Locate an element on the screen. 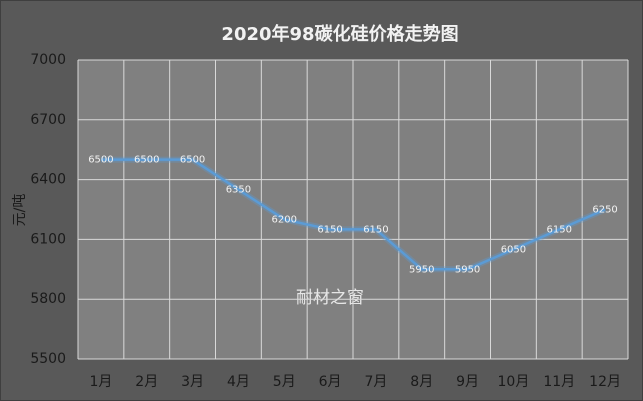  chart-title: 2020年98碳化硅价格走势图 is located at coordinates (339, 34).